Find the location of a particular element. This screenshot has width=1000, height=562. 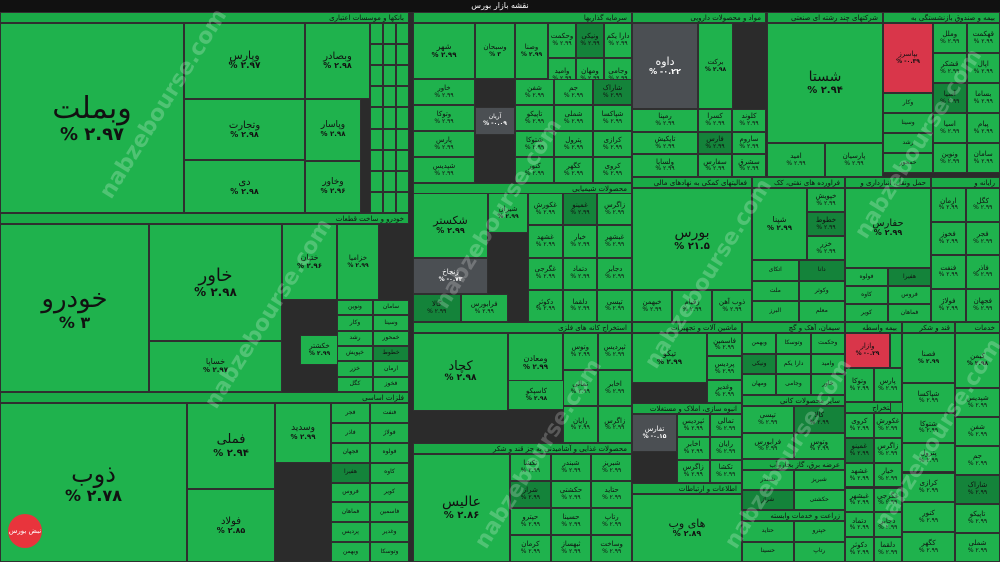

stock-tile-small: دجابر ۲.۹۹ % is located at coordinates (614, 273).